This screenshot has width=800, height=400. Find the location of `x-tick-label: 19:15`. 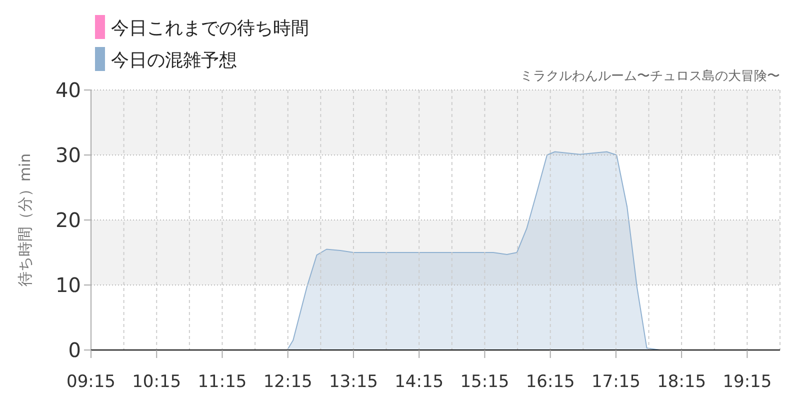

x-tick-label: 19:15 is located at coordinates (747, 382).